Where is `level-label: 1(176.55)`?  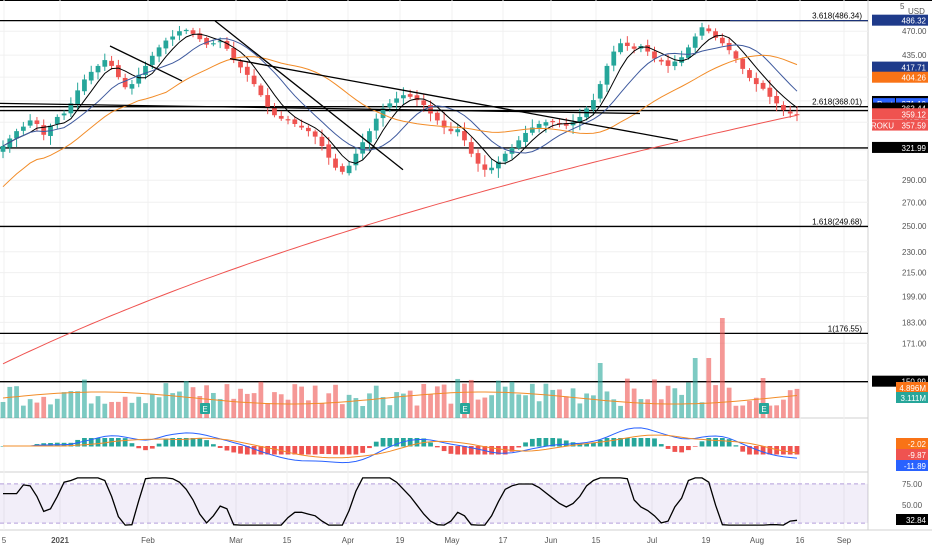
level-label: 1(176.55) is located at coordinates (845, 328).